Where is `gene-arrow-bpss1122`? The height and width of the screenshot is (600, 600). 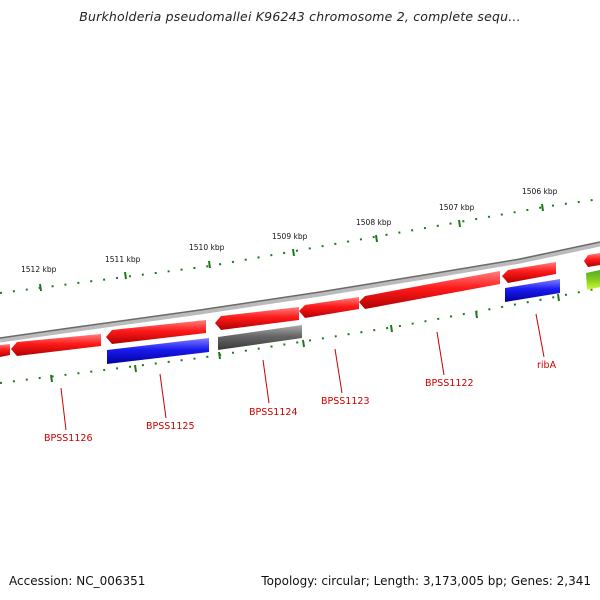
gene-arrow-bpss1122 is located at coordinates (429, 290).